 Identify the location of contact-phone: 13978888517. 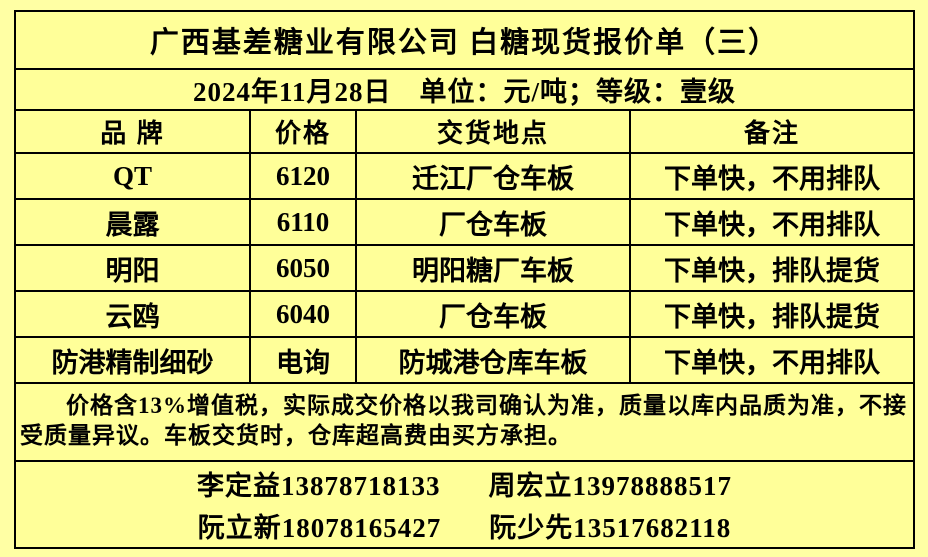
(652, 486).